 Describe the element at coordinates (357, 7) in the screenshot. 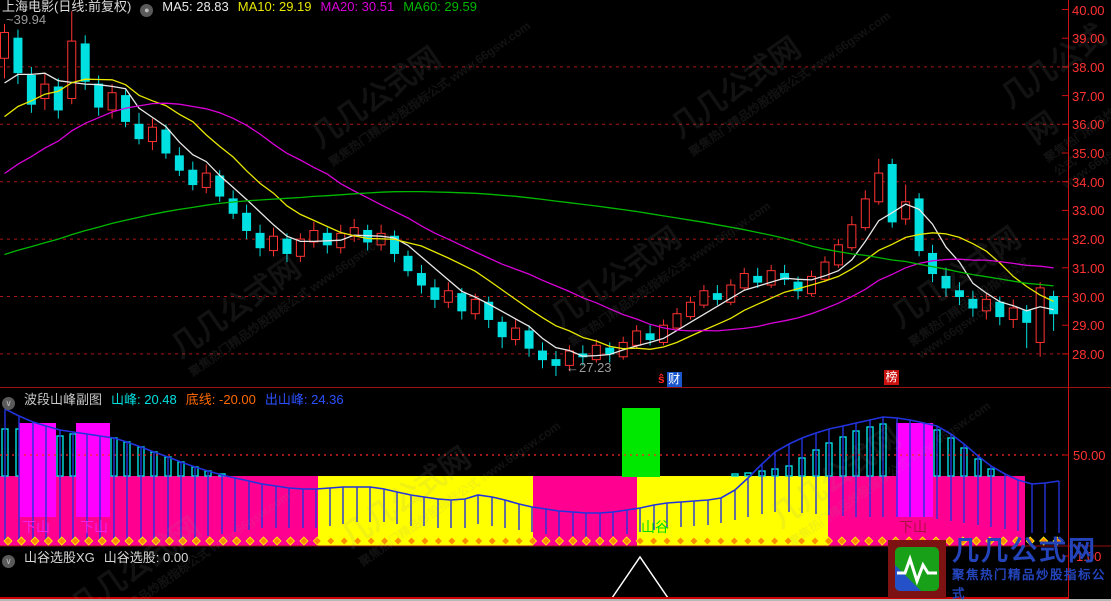

I see `ma20-value: MA20: 30.51` at that location.